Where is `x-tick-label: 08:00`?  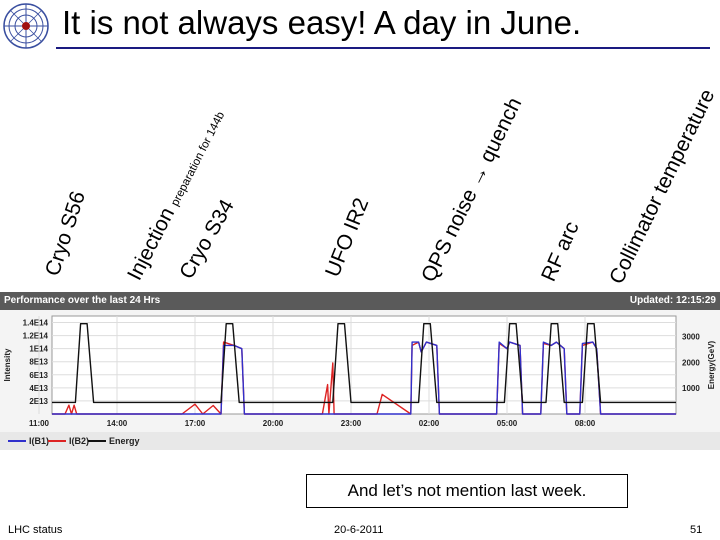
x-tick-label: 08:00 is located at coordinates (585, 423).